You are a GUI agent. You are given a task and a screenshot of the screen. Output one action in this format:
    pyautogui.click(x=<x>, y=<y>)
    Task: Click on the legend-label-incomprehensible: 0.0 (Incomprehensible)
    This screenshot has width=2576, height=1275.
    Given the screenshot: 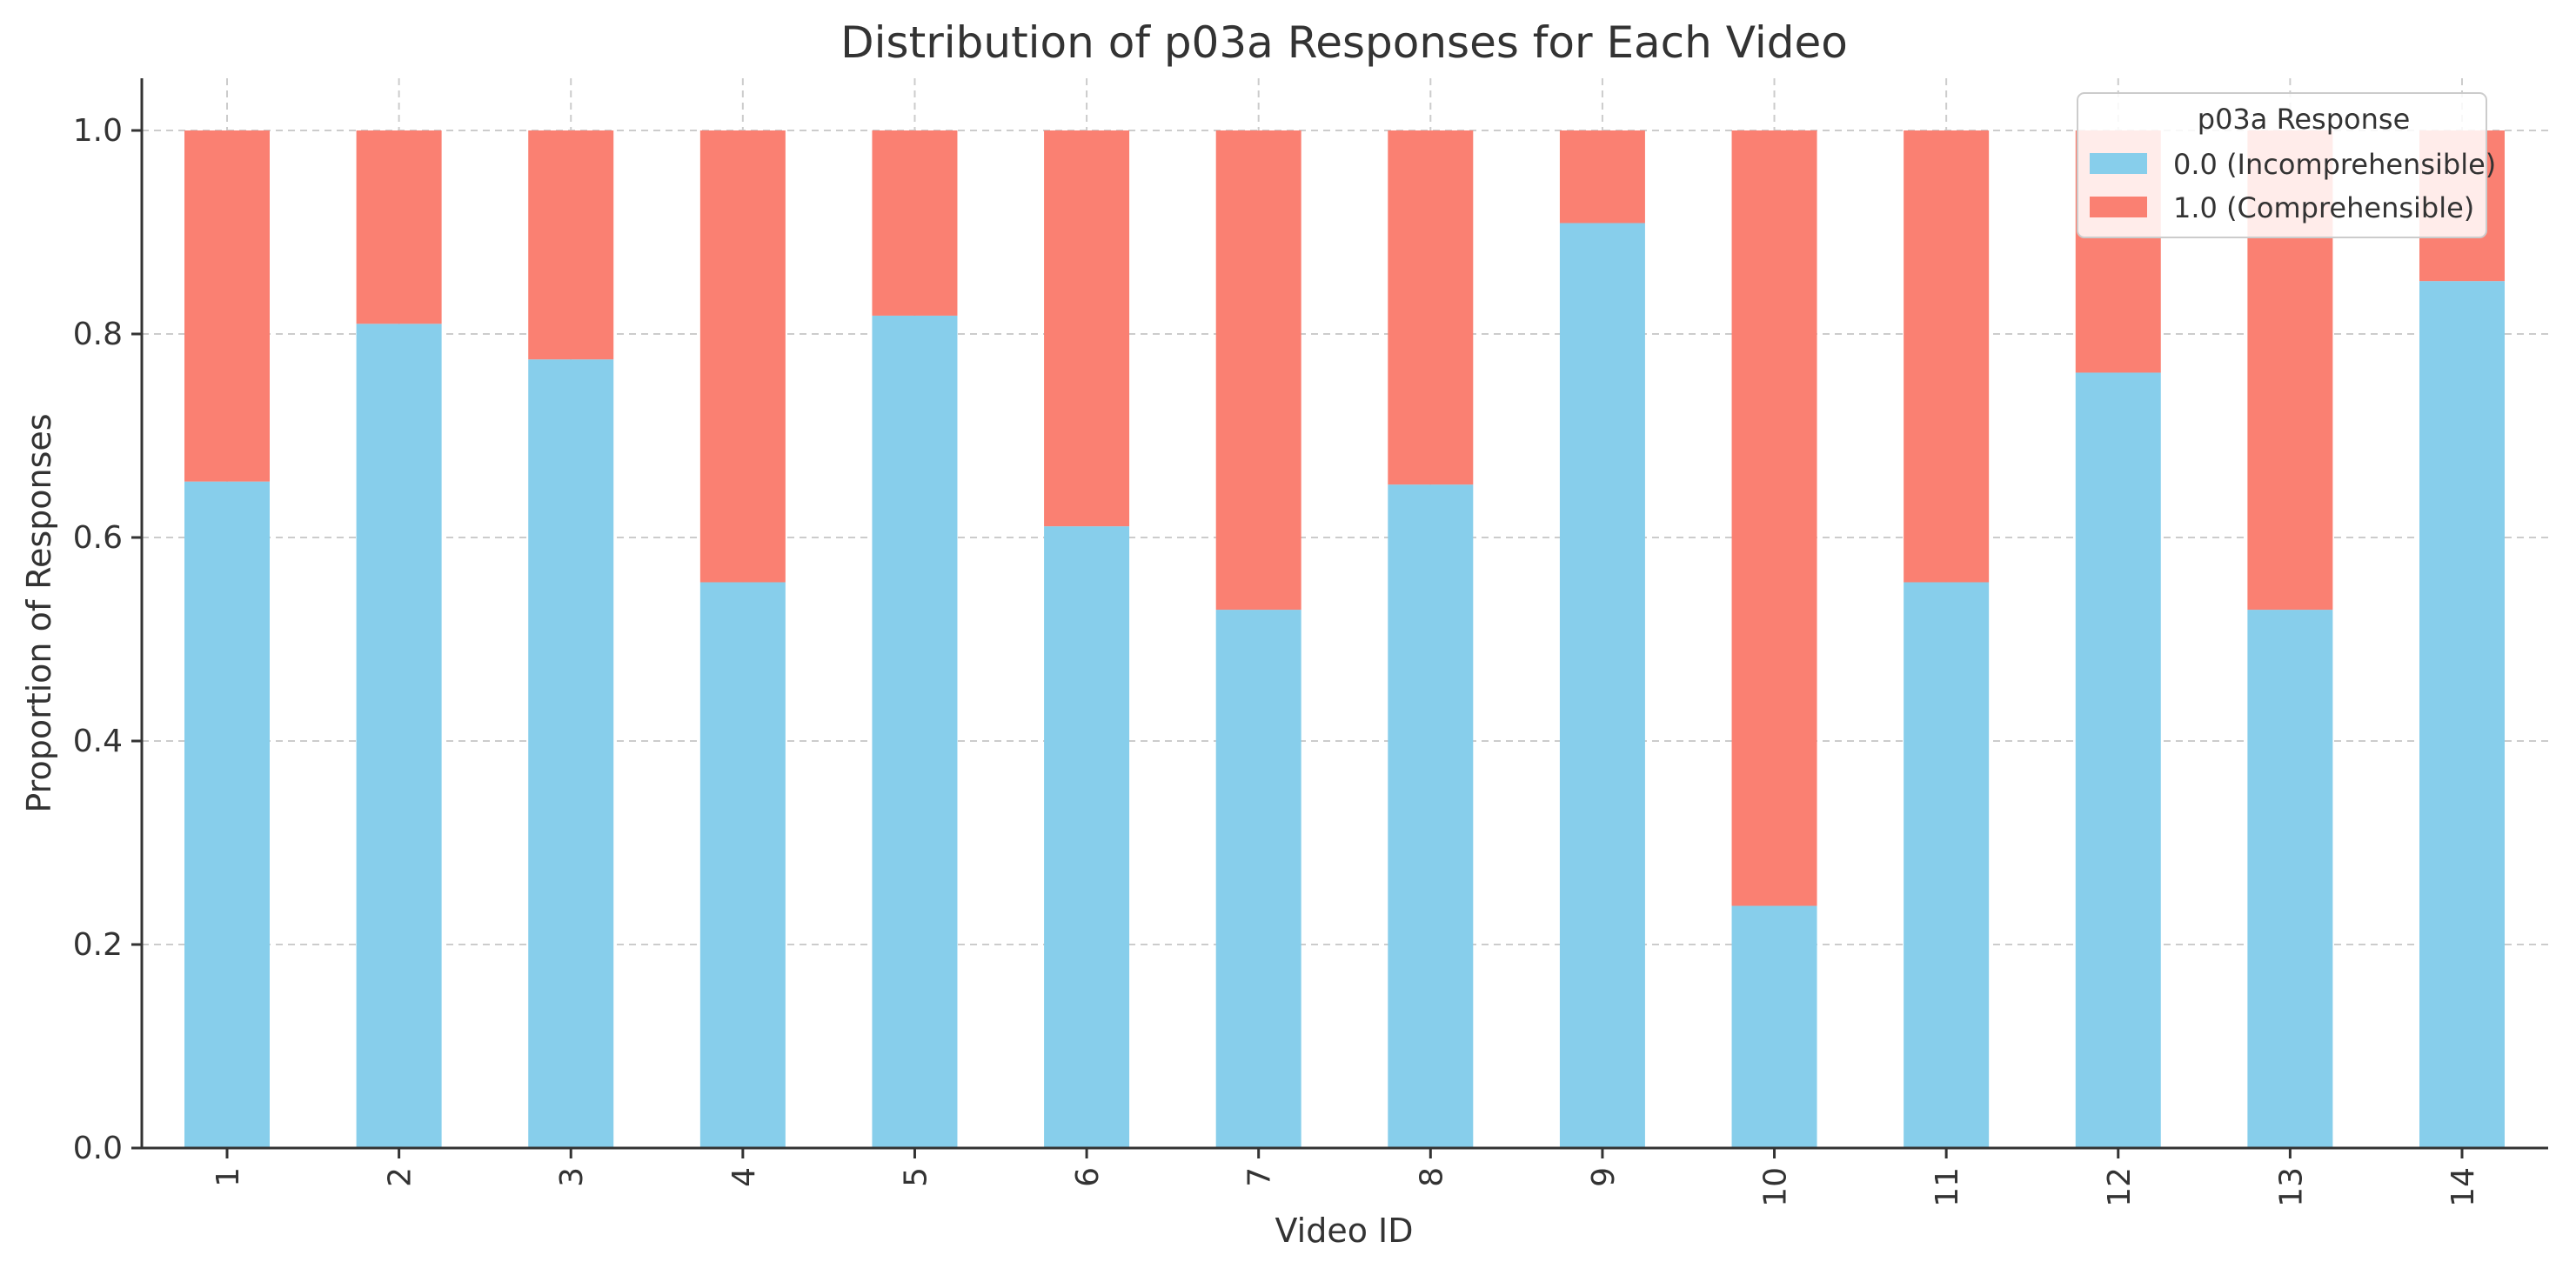 What is the action you would take?
    pyautogui.click(x=2334, y=165)
    